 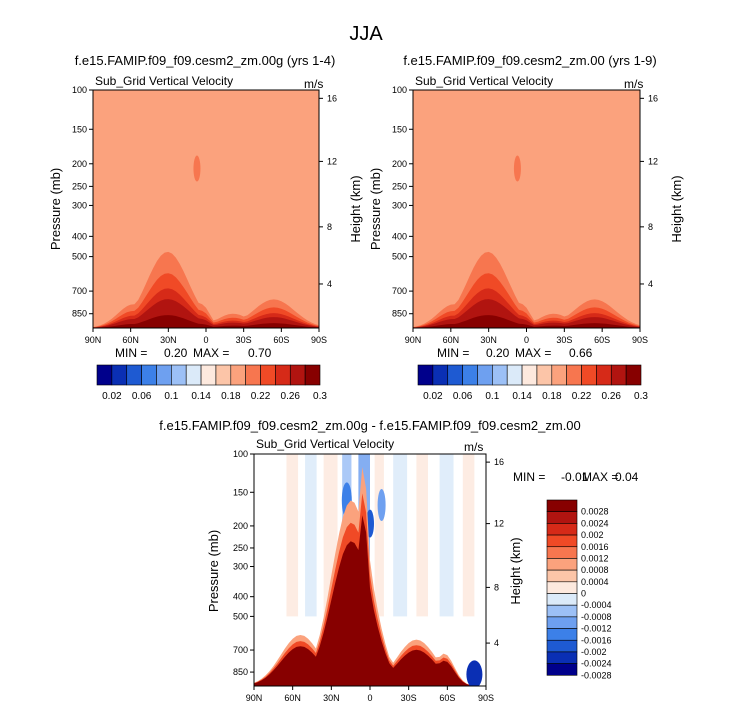 What do you see at coordinates (596, 640) in the screenshot?
I see `colorbar-label: -0.0016` at bounding box center [596, 640].